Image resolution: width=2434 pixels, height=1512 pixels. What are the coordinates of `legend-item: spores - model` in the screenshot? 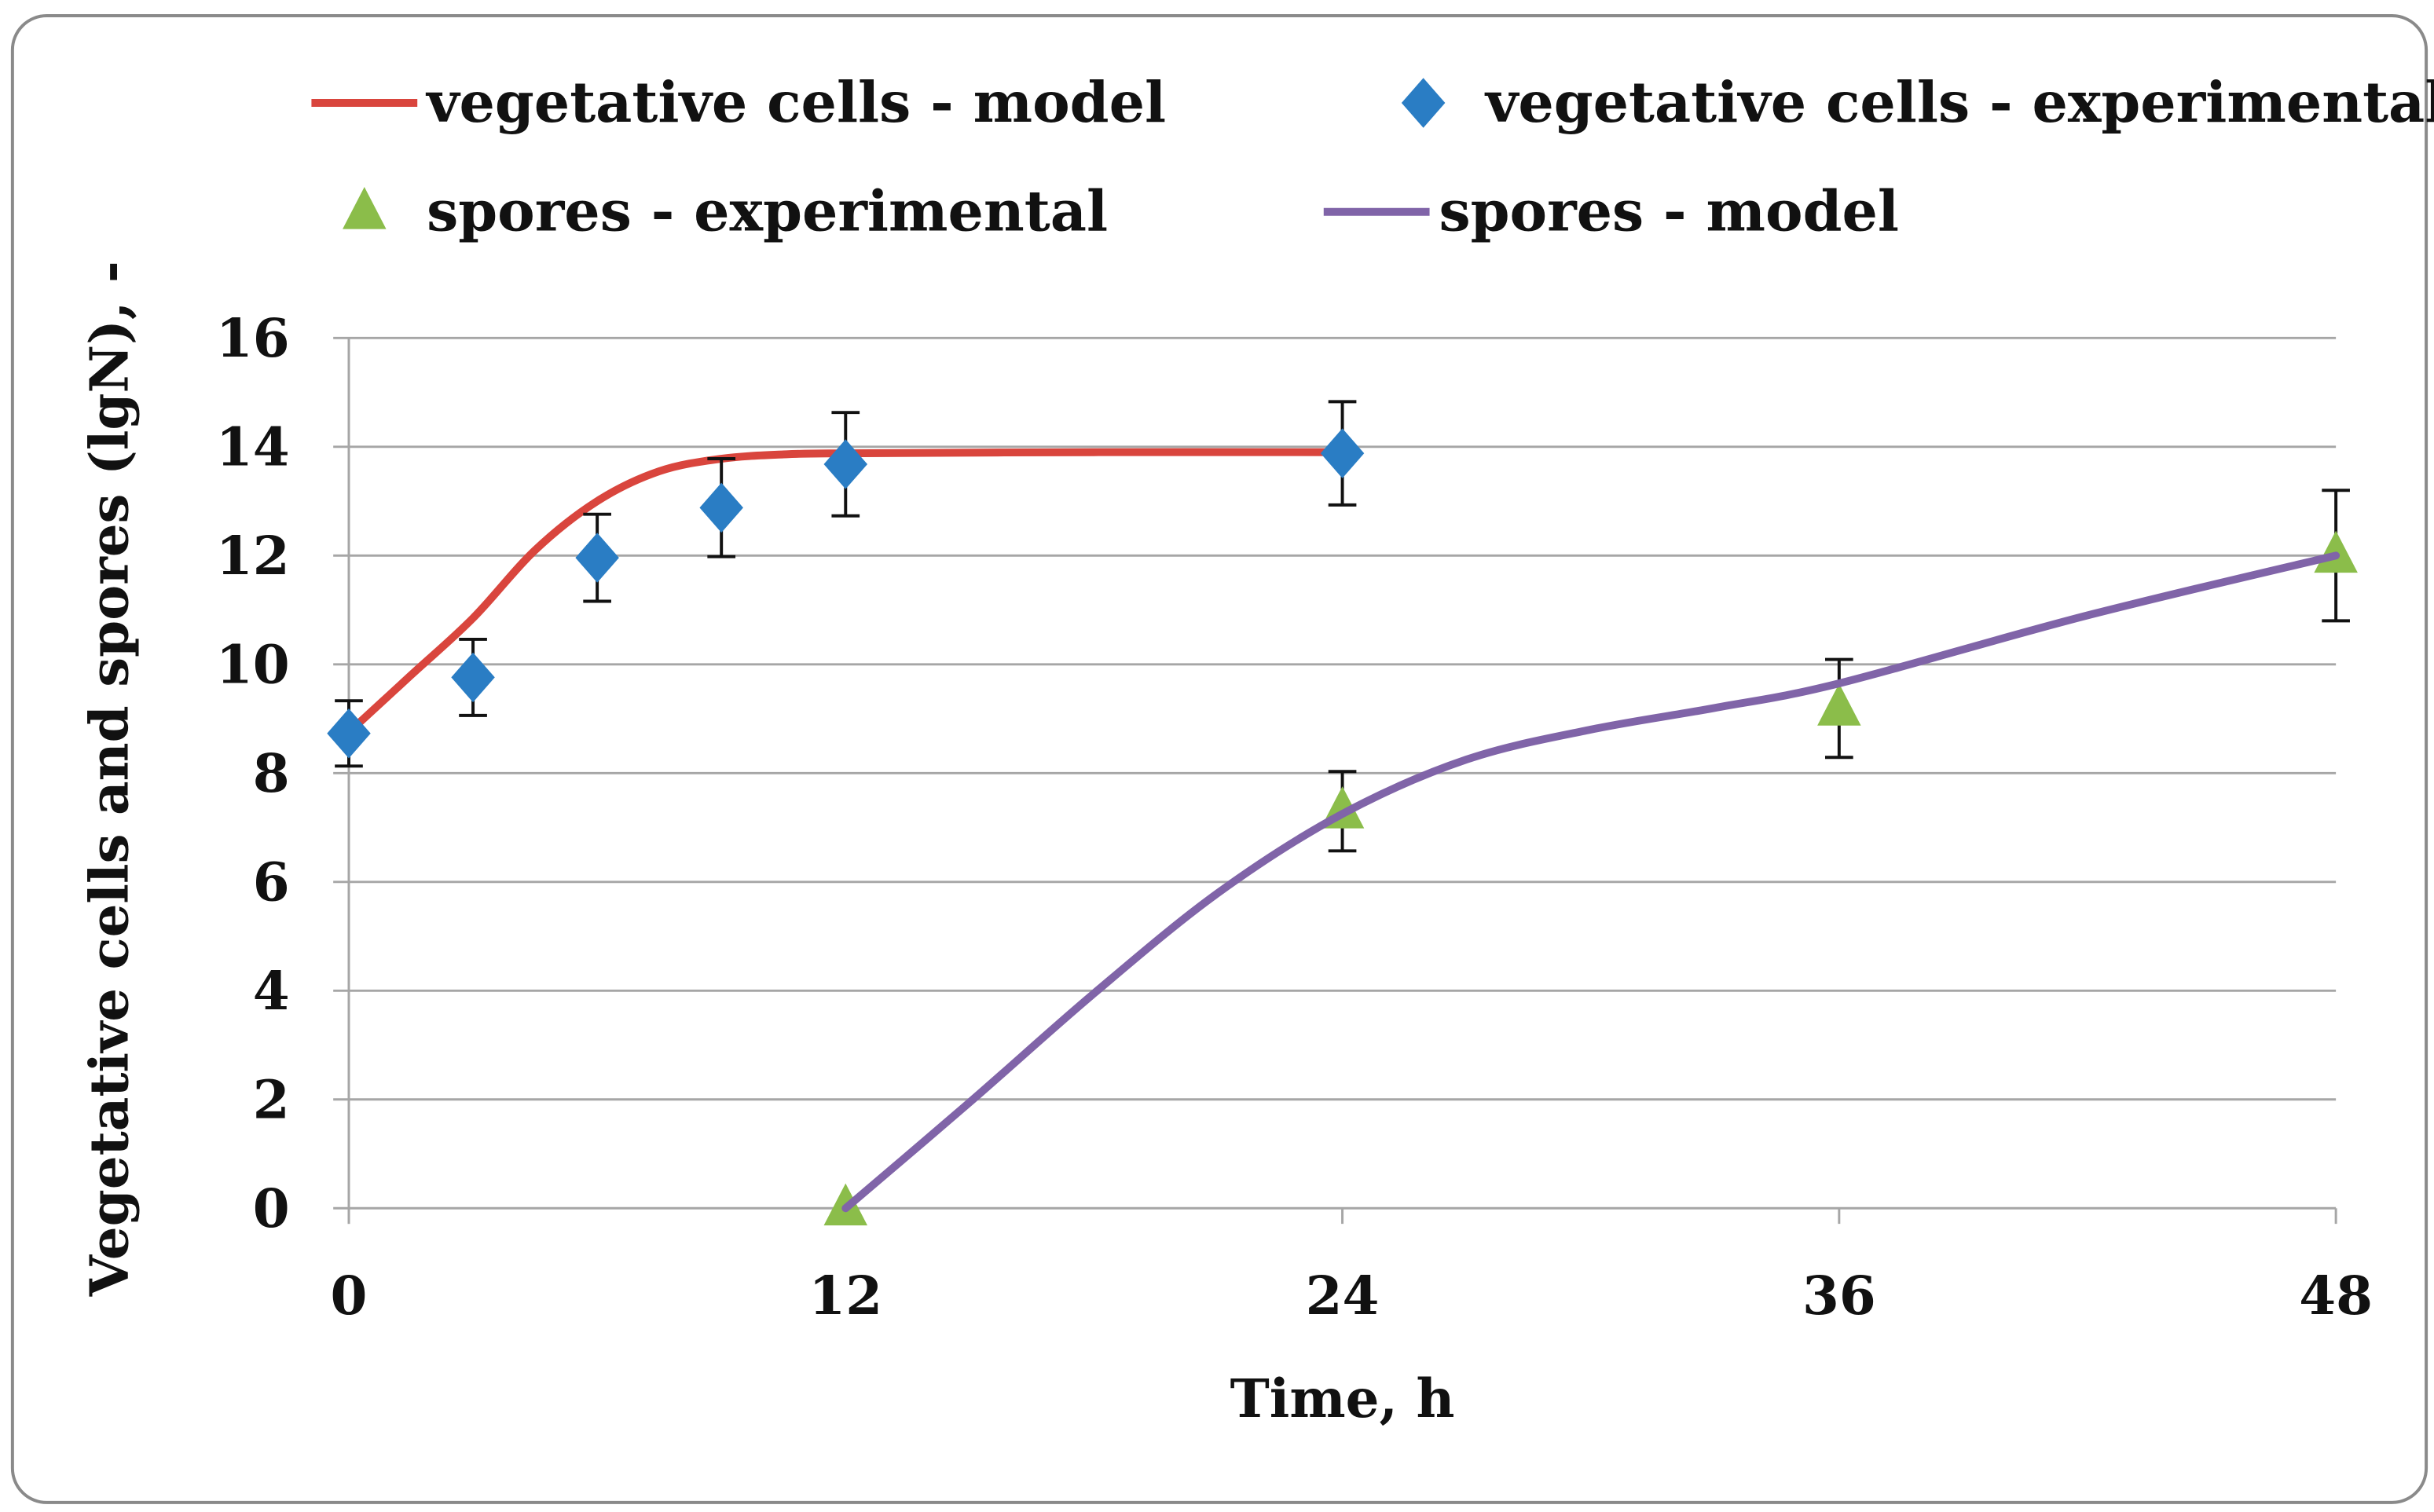 It's located at (1611, 211).